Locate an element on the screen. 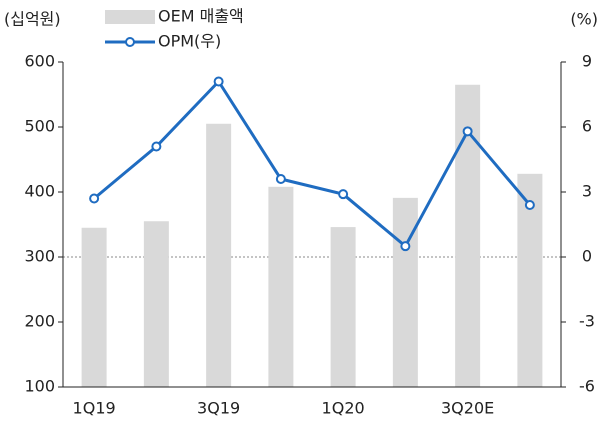  y-tick-label: 300 is located at coordinates (39, 256).